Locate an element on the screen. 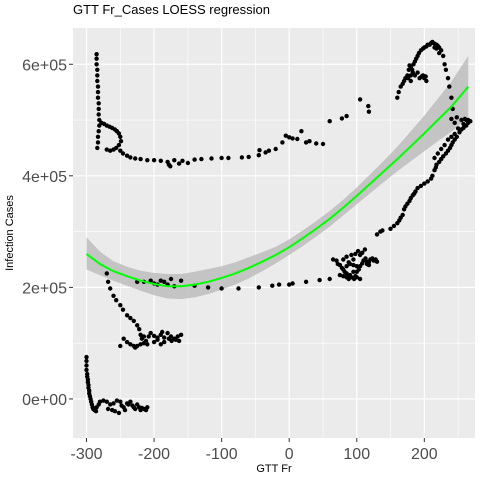 The width and height of the screenshot is (480, 485). x-tick-label: -200 is located at coordinates (154, 454).